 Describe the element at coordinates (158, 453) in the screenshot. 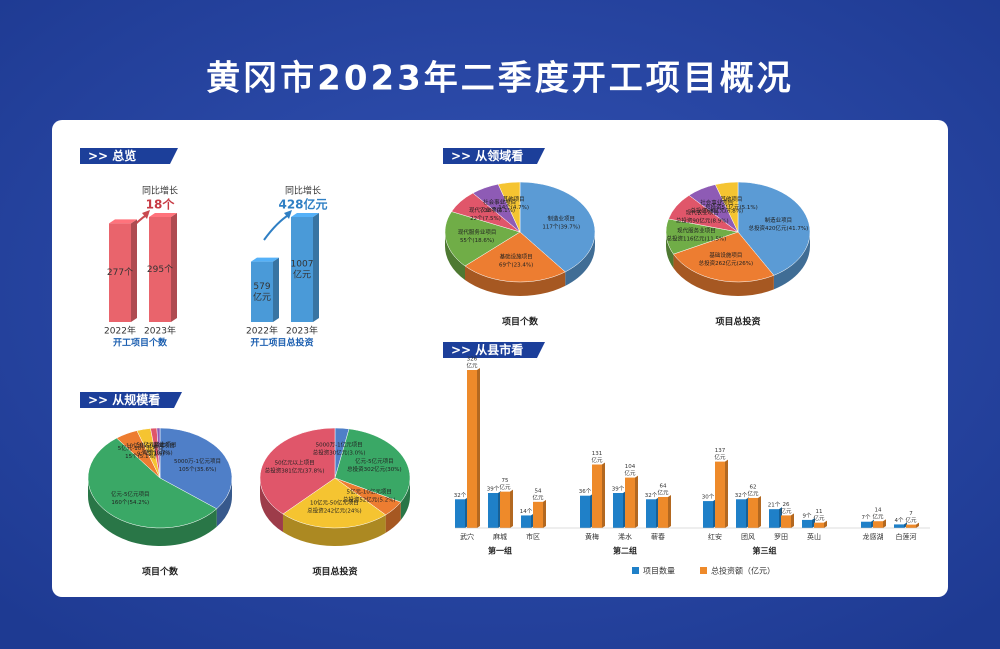

I see `slice-label: 2个(0.7%)` at that location.